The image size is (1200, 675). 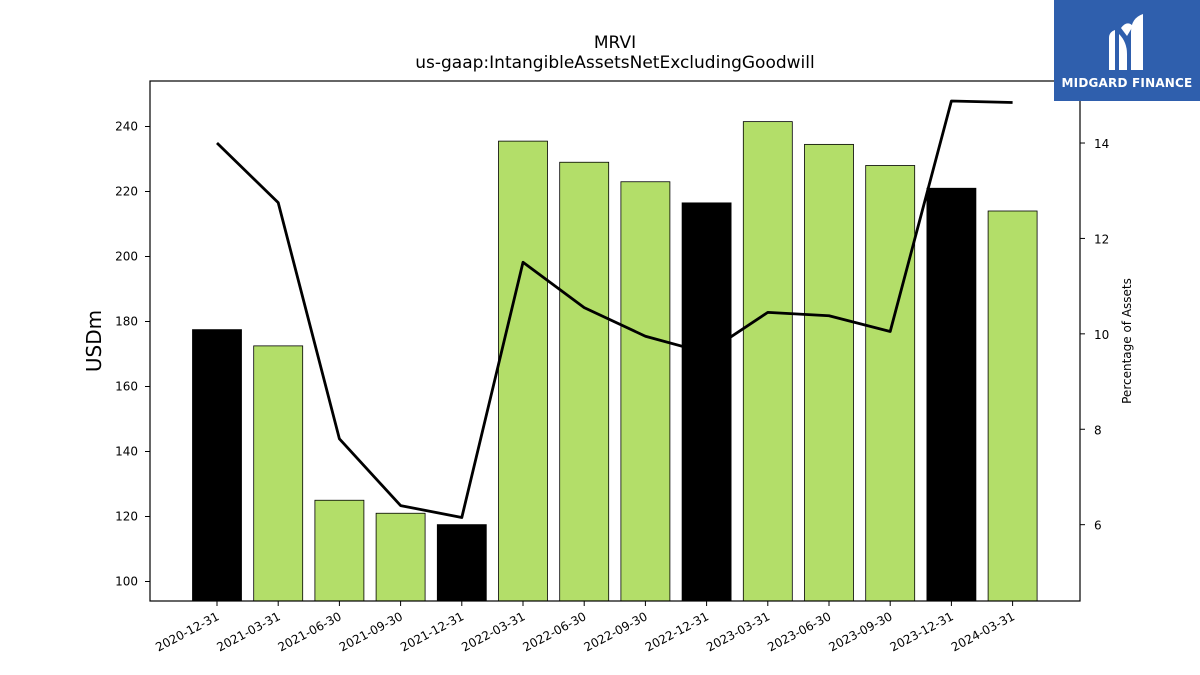 What do you see at coordinates (126, 452) in the screenshot?
I see `y-tick-label: 140` at bounding box center [126, 452].